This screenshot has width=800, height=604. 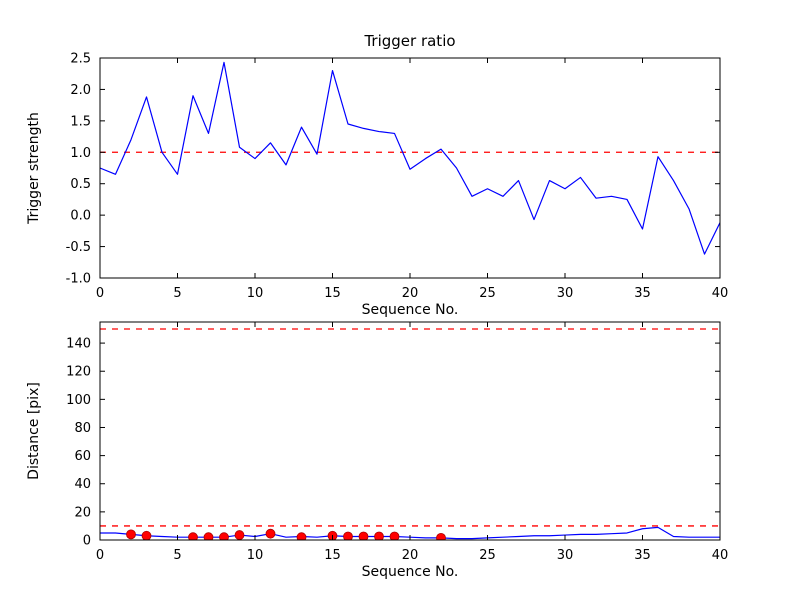 What do you see at coordinates (82, 428) in the screenshot?
I see `y-tick-label: 80` at bounding box center [82, 428].